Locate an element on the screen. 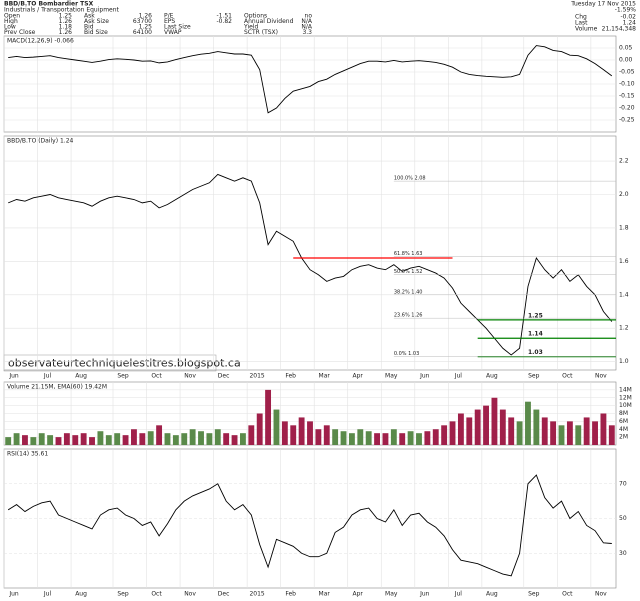 The width and height of the screenshot is (640, 601). field-label: Ask is located at coordinates (89, 16).